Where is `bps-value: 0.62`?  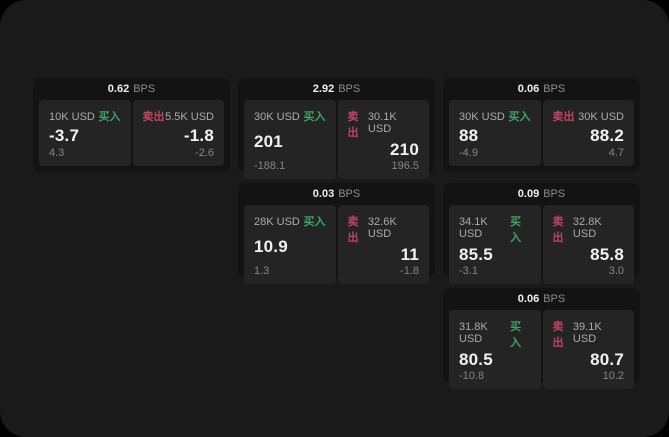
bps-value: 0.62 is located at coordinates (118, 89).